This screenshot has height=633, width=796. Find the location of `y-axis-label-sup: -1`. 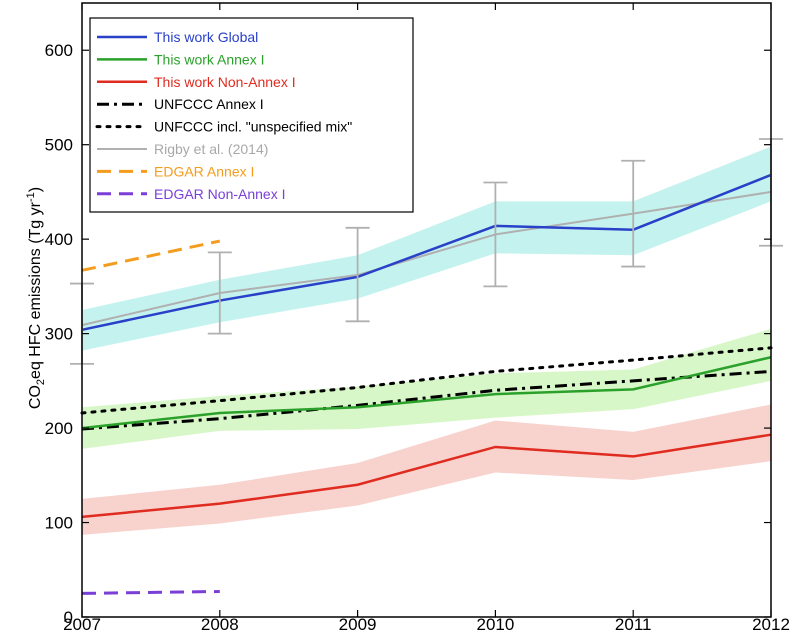

y-axis-label-sup: -1 is located at coordinates (31, 197).